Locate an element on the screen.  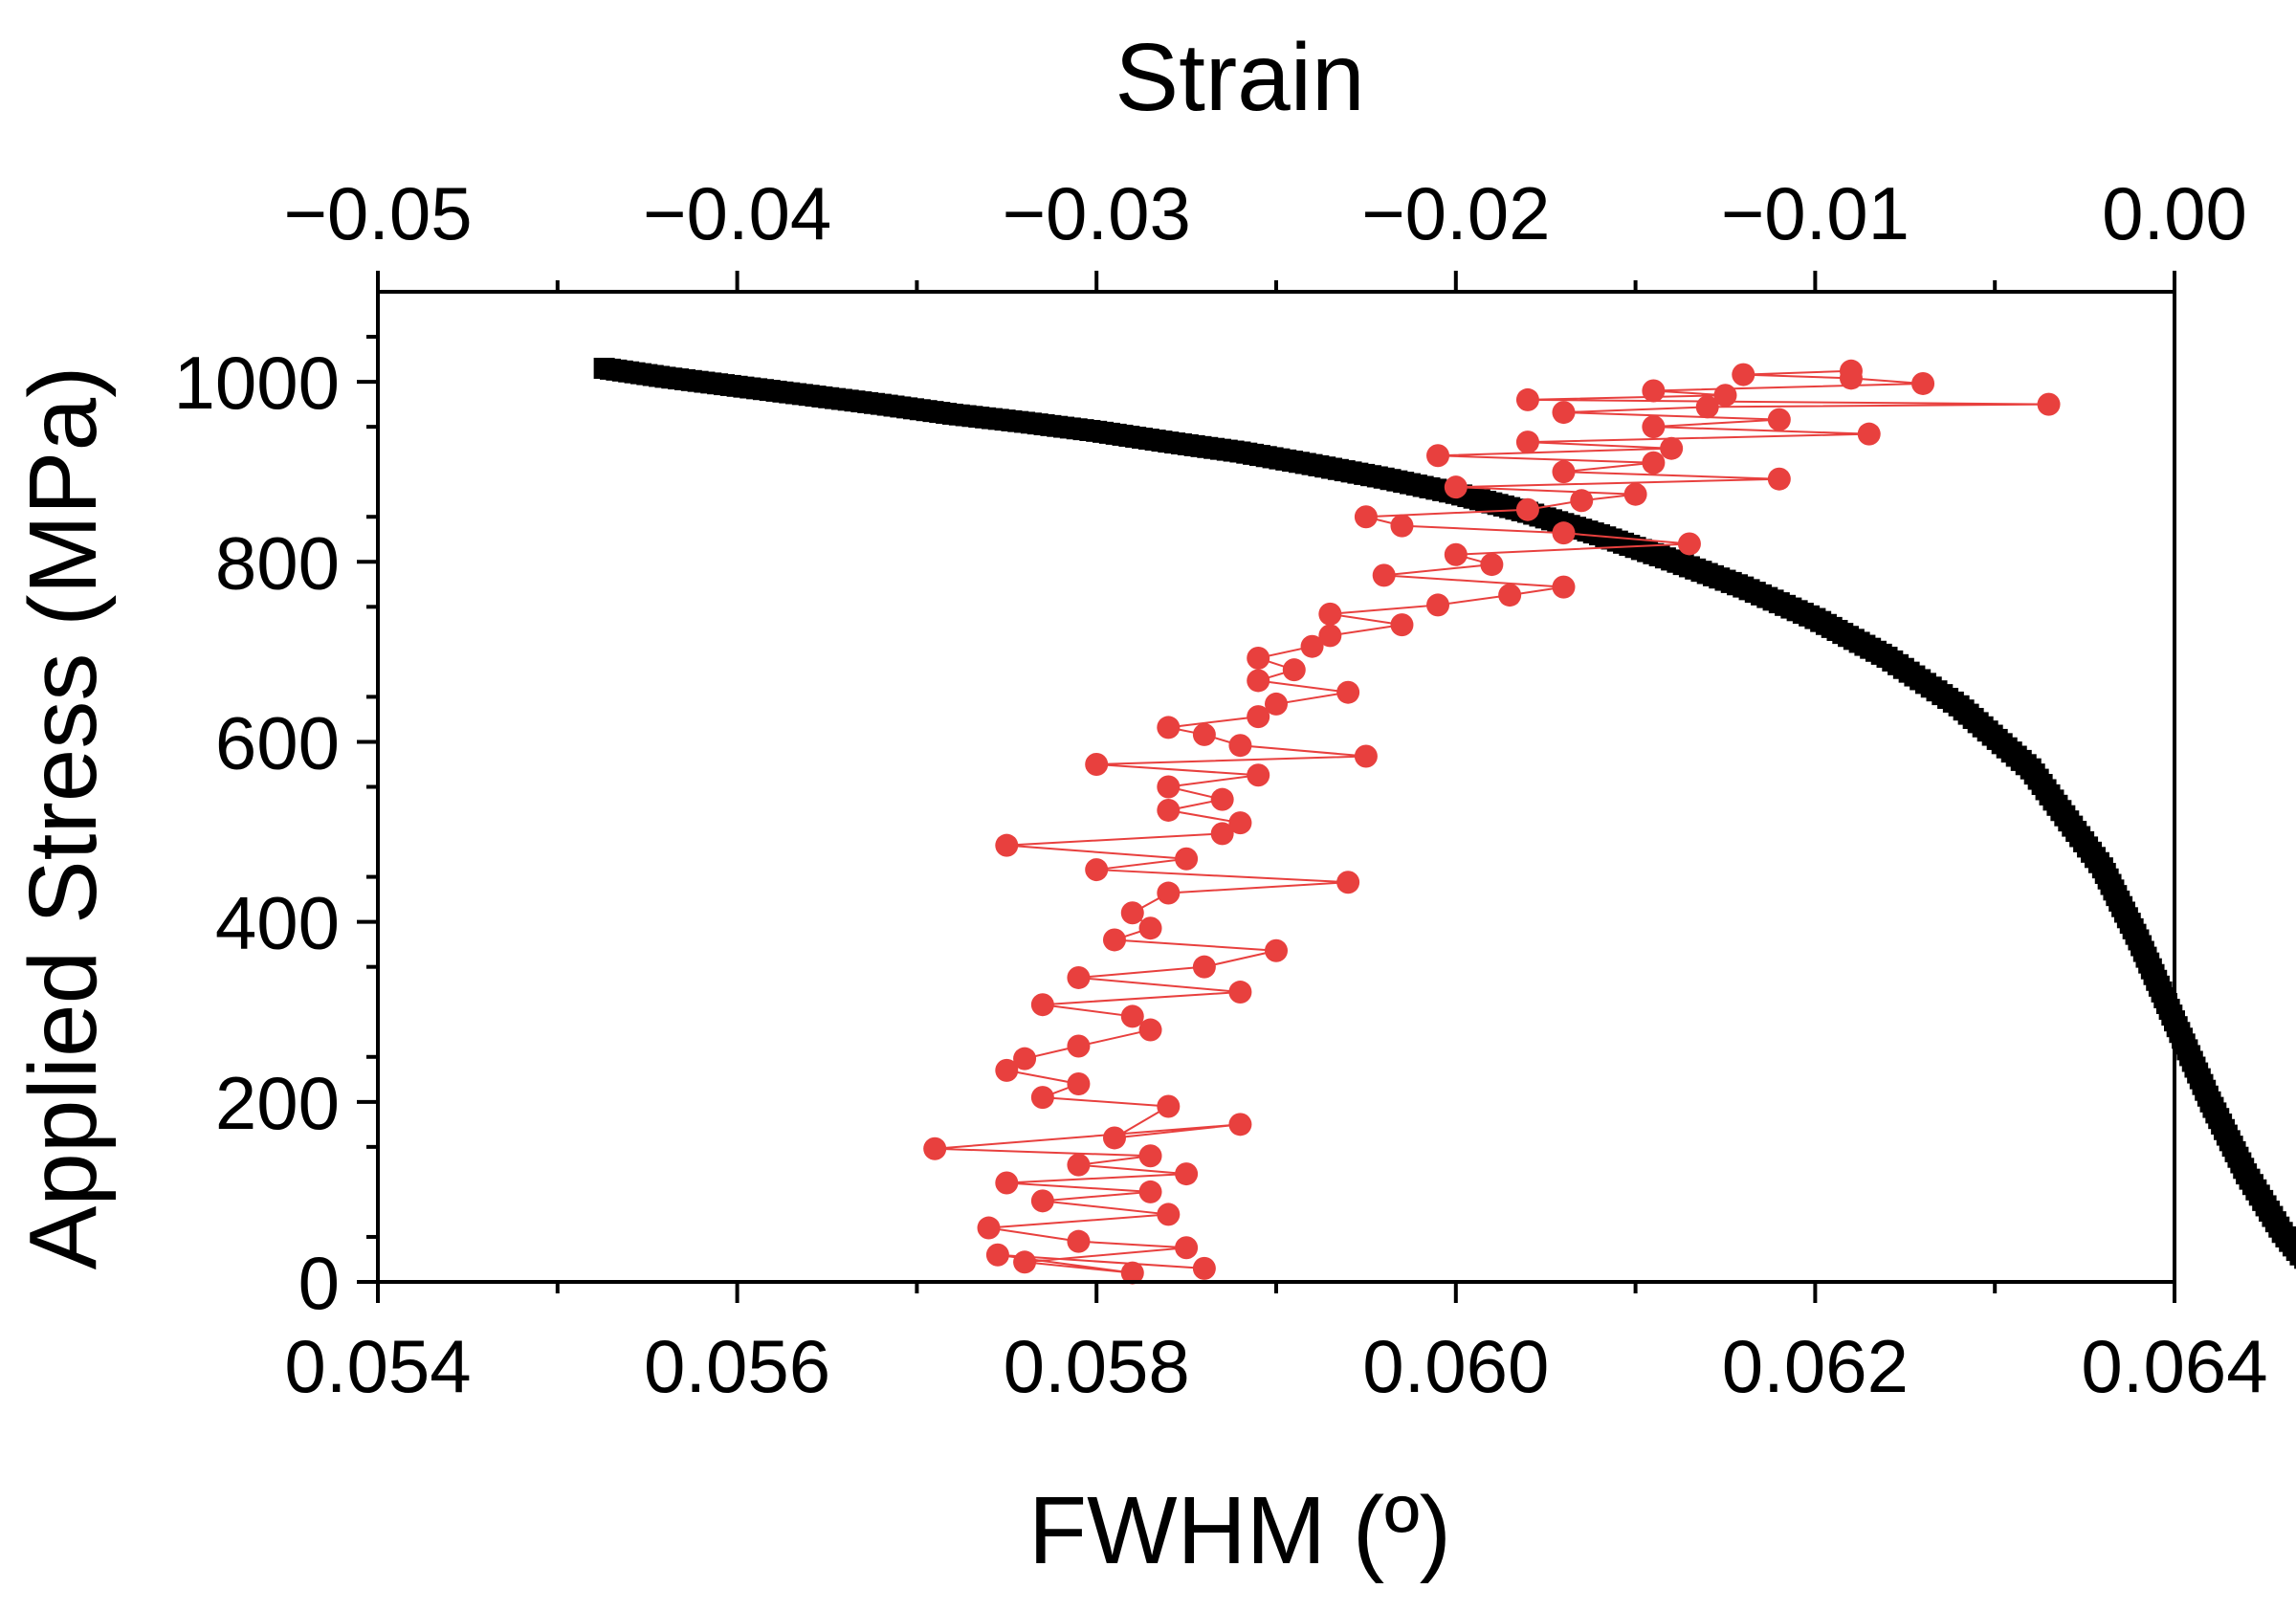
y-tick-label: 0 is located at coordinates (319, 1283).